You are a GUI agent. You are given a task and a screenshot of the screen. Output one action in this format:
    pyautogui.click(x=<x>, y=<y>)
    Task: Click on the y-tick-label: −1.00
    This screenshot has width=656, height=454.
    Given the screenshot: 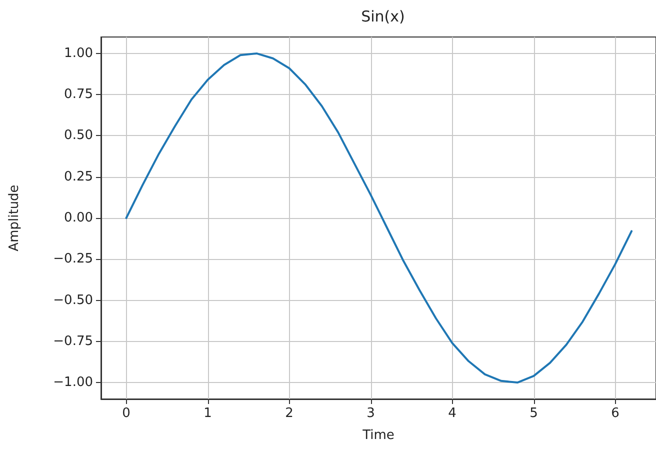 What is the action you would take?
    pyautogui.click(x=73, y=382)
    